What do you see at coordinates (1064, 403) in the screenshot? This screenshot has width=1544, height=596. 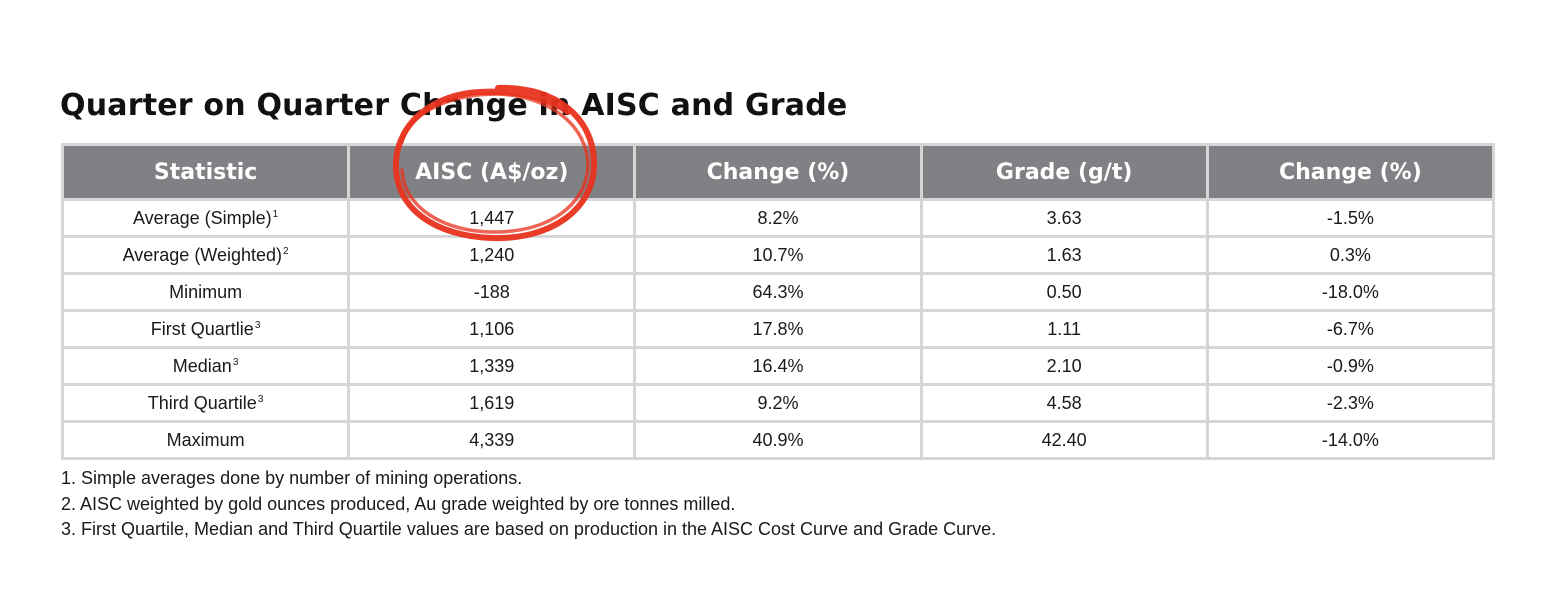 I see `cell-grade: 4.58` at bounding box center [1064, 403].